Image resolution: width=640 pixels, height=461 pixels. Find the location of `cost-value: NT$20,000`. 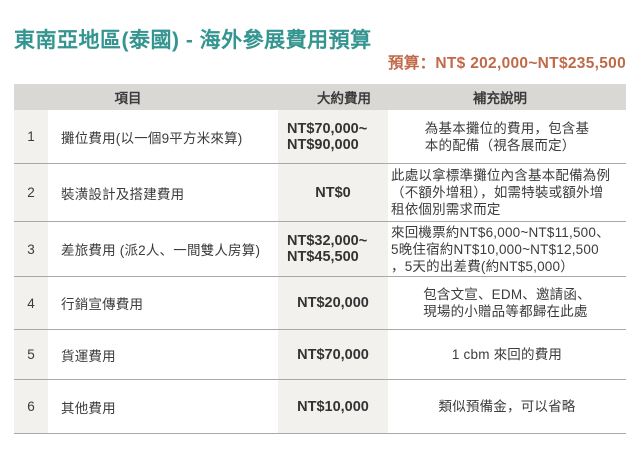

cost-value: NT$20,000 is located at coordinates (333, 303).